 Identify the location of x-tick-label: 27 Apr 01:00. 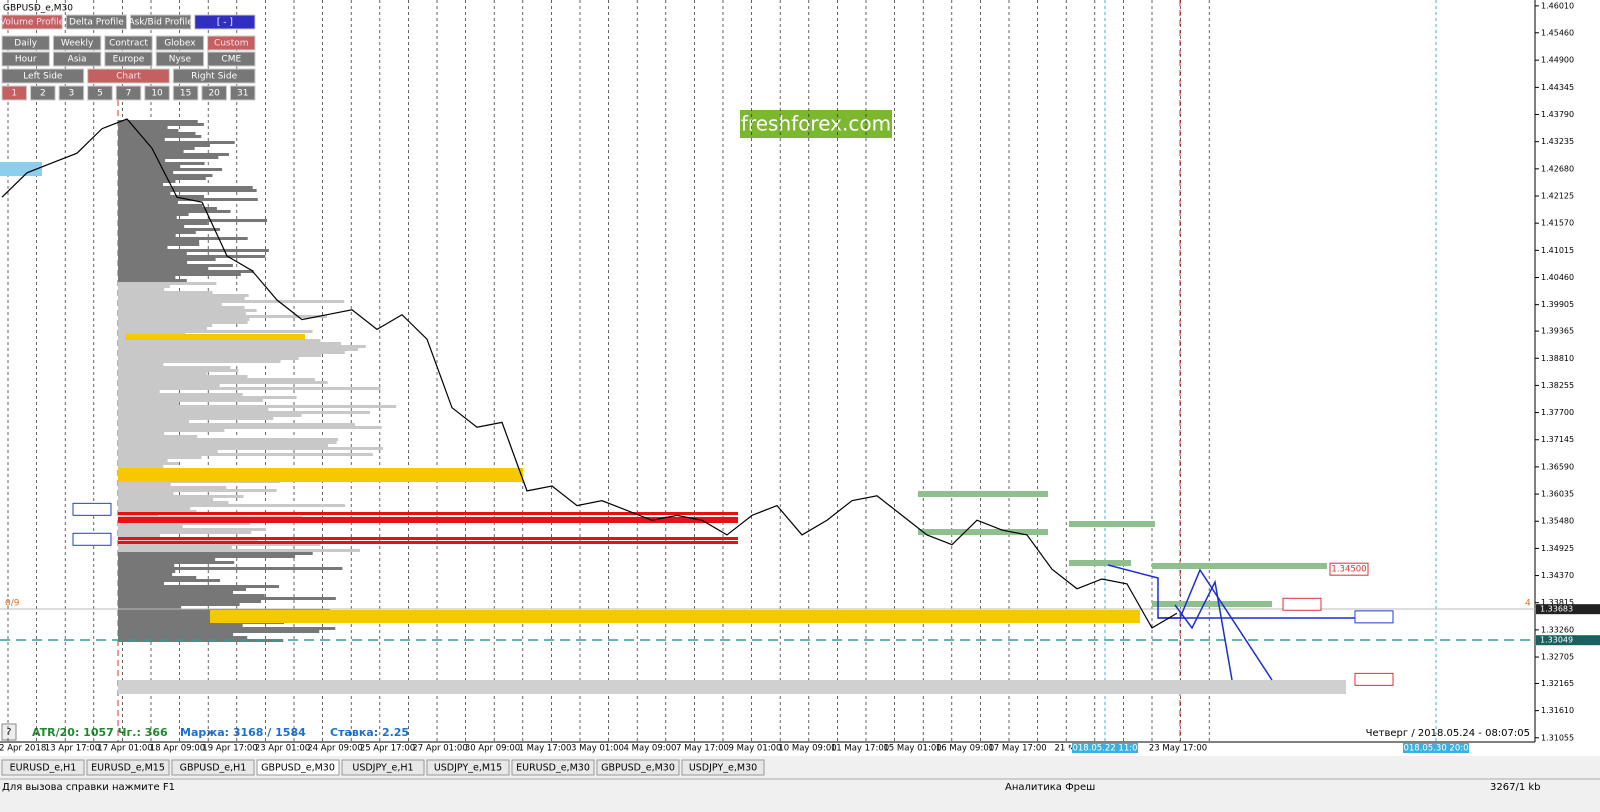
(439, 749).